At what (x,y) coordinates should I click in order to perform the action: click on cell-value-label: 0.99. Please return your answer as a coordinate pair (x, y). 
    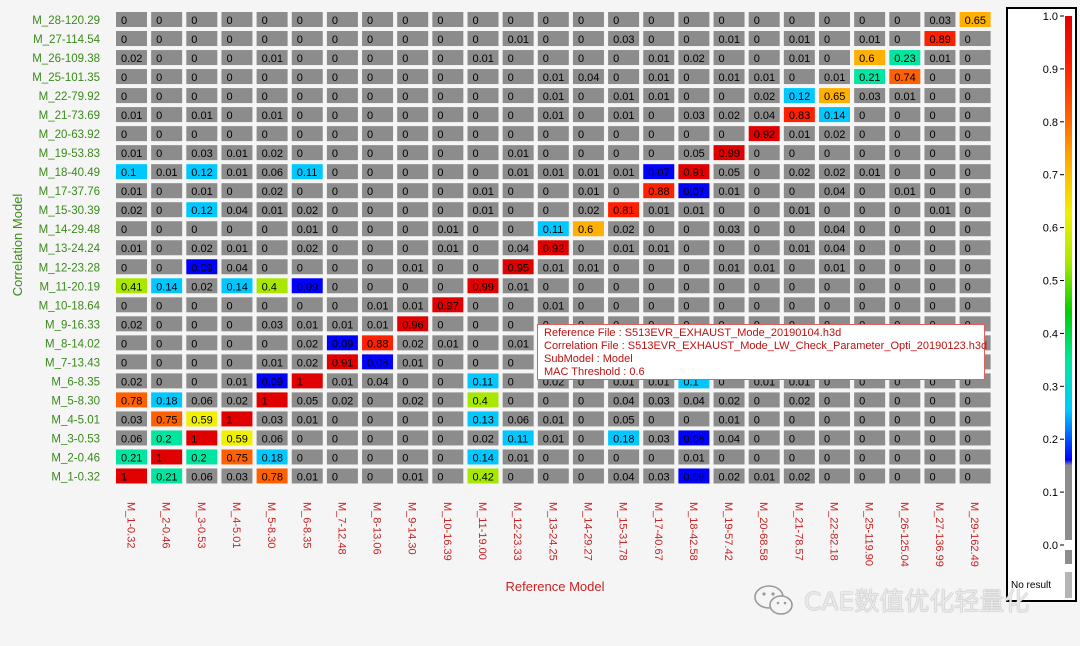
    Looking at the image, I should click on (483, 287).